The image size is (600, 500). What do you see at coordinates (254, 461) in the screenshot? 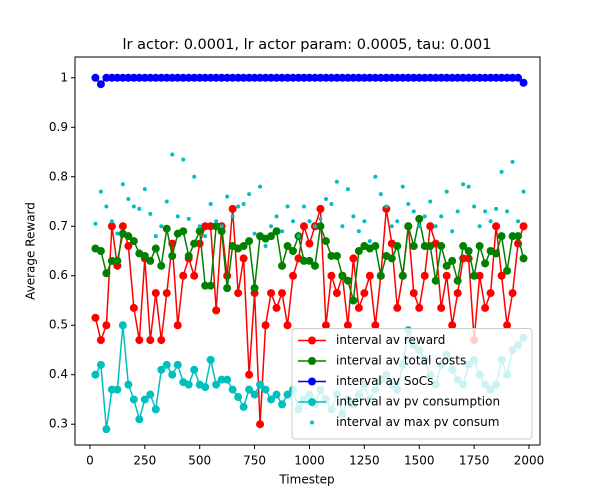
I see `x-tick-label: 750` at bounding box center [254, 461].